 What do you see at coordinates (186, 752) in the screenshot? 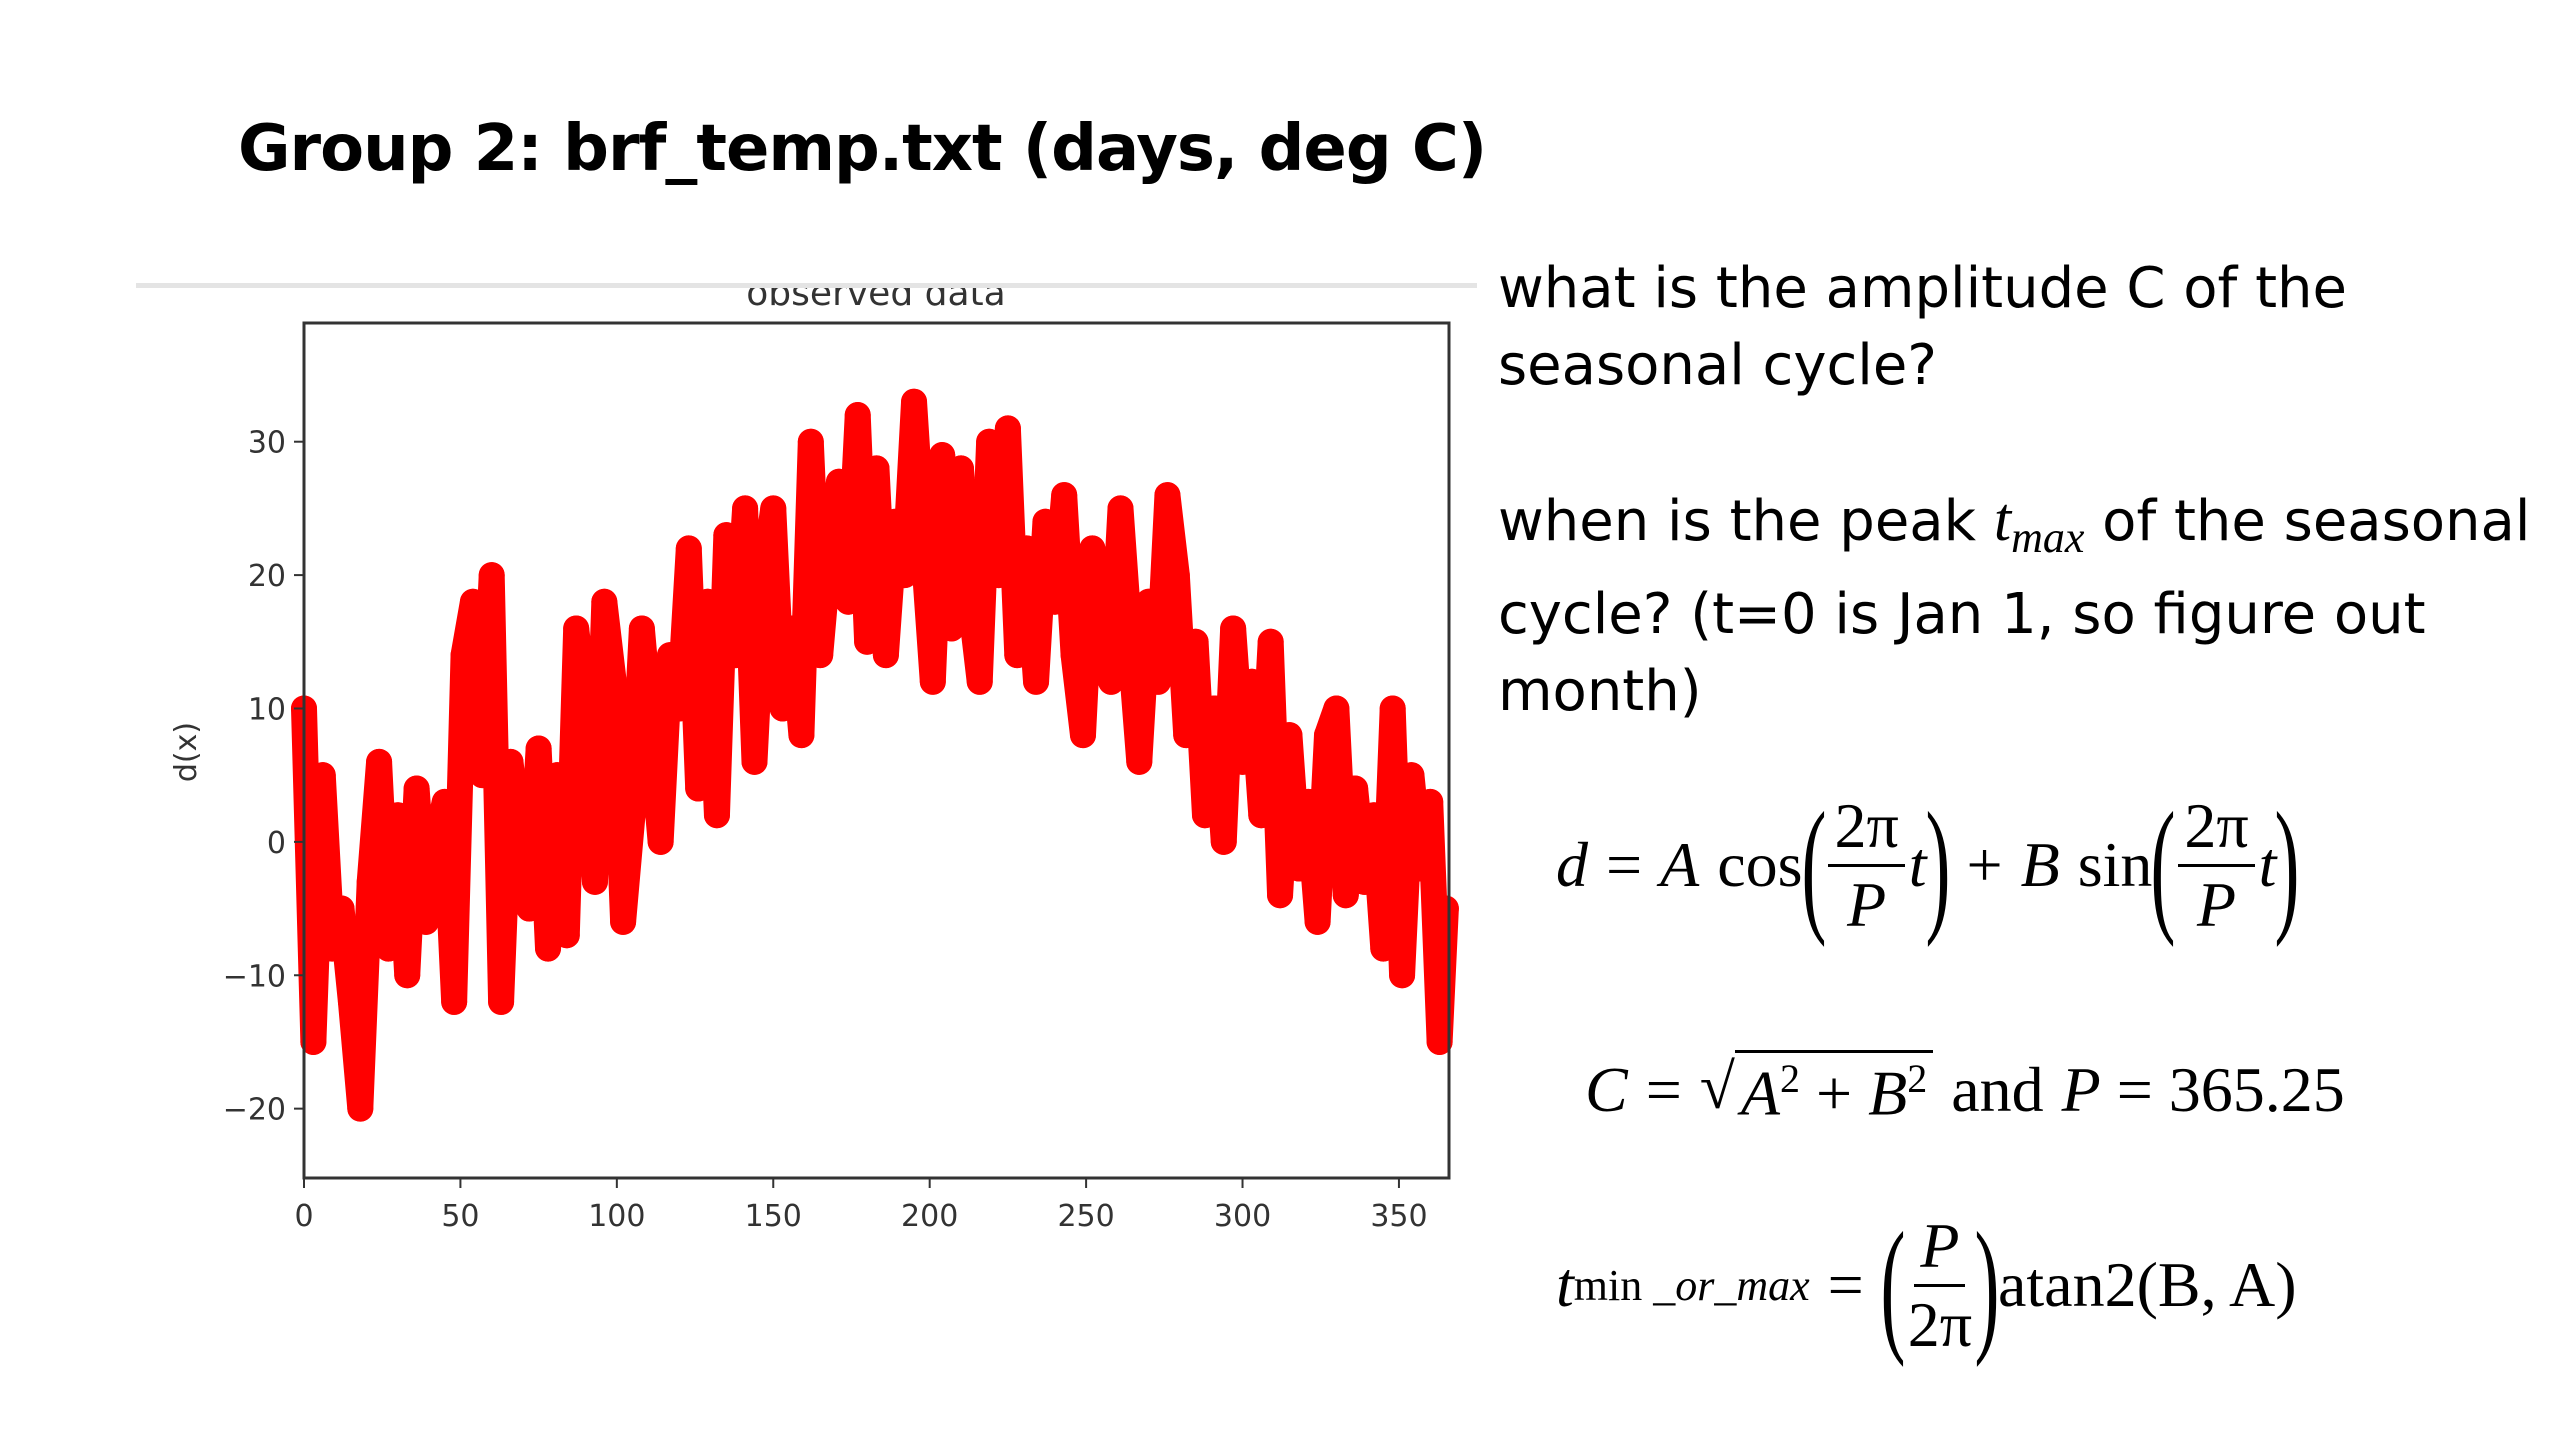
I see `y-axis-label: d(x)` at bounding box center [186, 752].